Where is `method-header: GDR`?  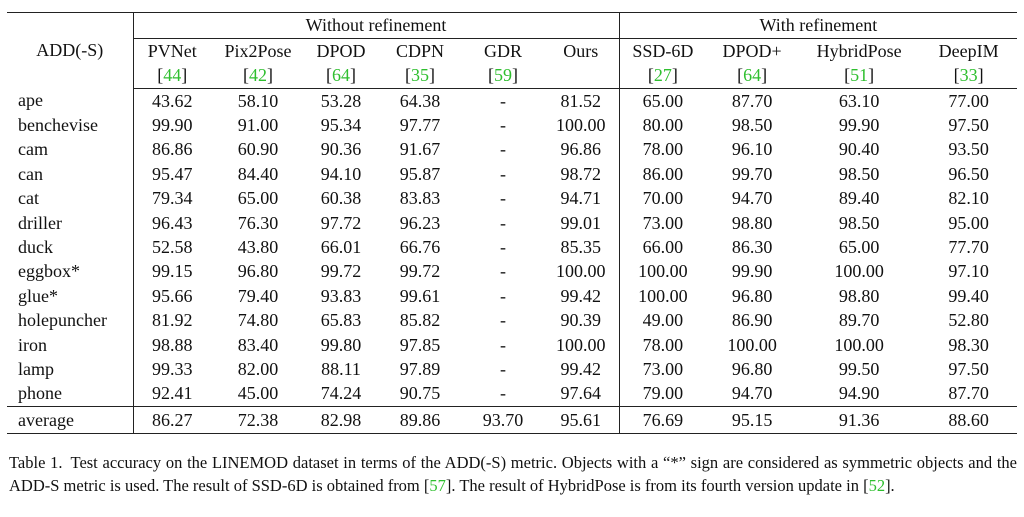
method-header: GDR is located at coordinates (502, 50).